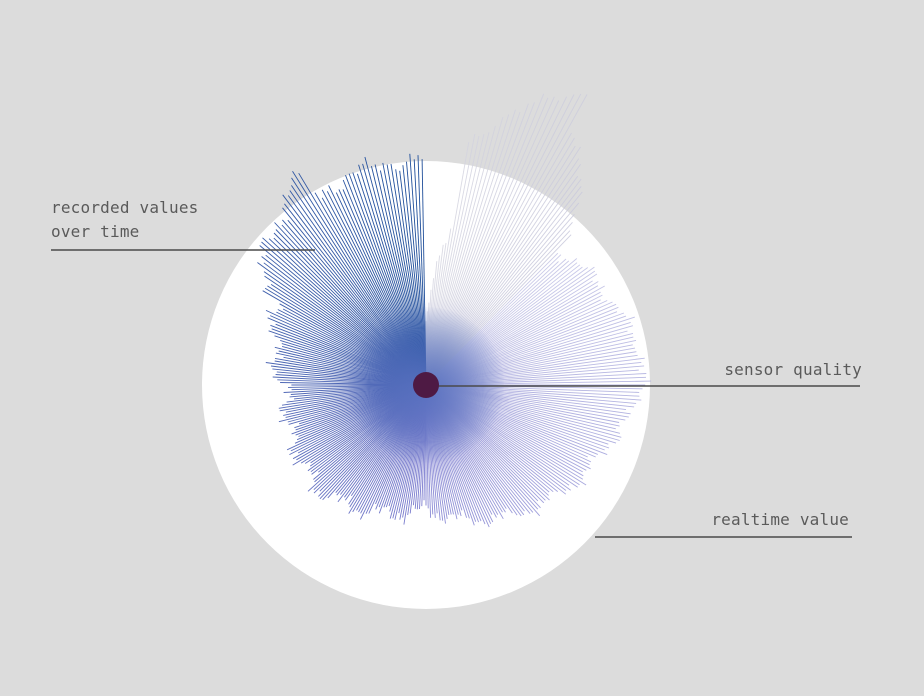  I want to click on recorded-values-label: recorded values over time, so click(125, 220).